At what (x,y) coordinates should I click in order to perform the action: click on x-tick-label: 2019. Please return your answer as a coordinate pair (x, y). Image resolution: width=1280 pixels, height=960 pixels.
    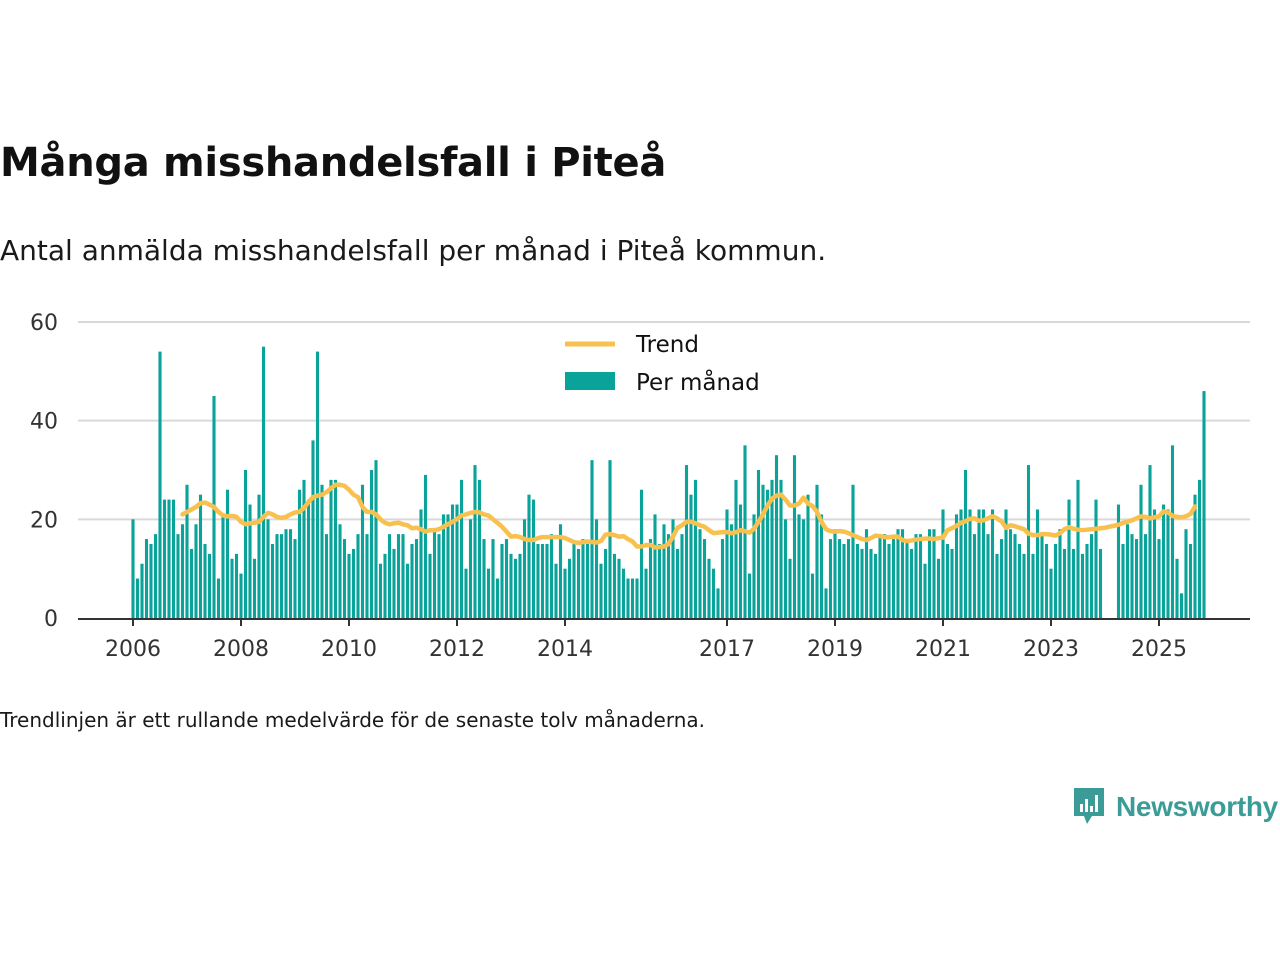
    Looking at the image, I should click on (835, 649).